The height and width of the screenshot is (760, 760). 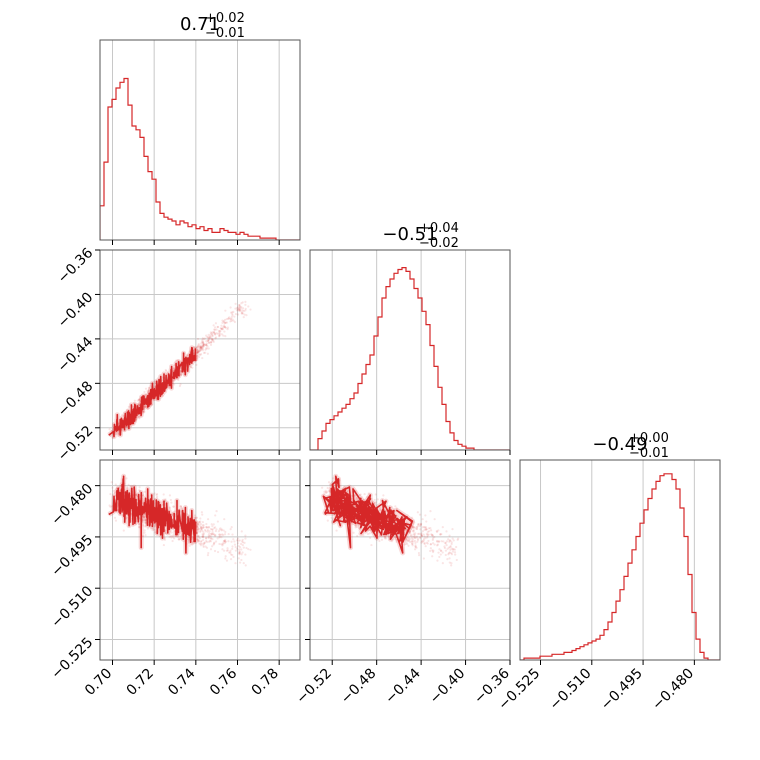 What do you see at coordinates (410, 350) in the screenshot?
I see `panel-frame` at bounding box center [410, 350].